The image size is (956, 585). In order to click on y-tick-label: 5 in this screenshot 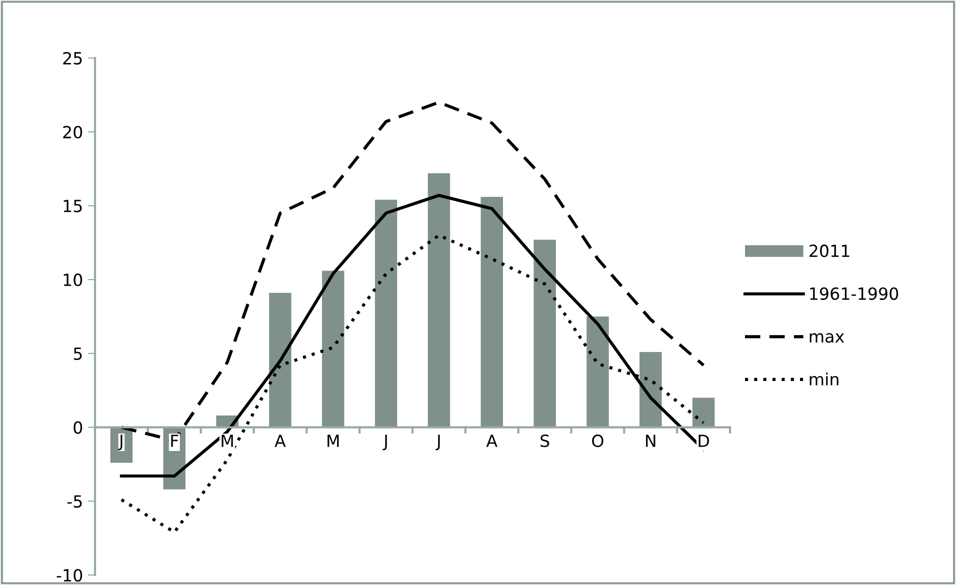, I will do `click(78, 354)`.